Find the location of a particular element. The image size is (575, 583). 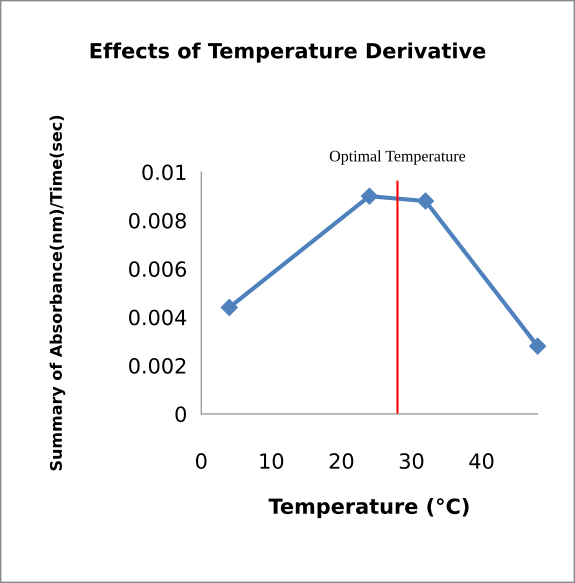

y-tick-label: 0.004 is located at coordinates (157, 318).